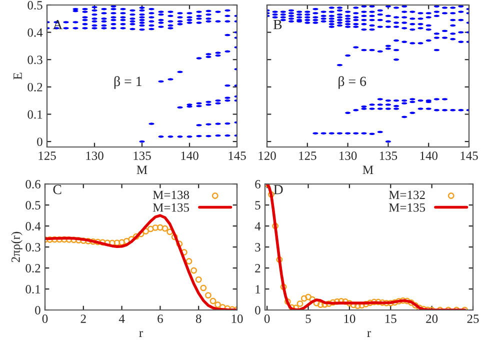  What do you see at coordinates (18, 76) in the screenshot?
I see `y-axis-title: E` at bounding box center [18, 76].